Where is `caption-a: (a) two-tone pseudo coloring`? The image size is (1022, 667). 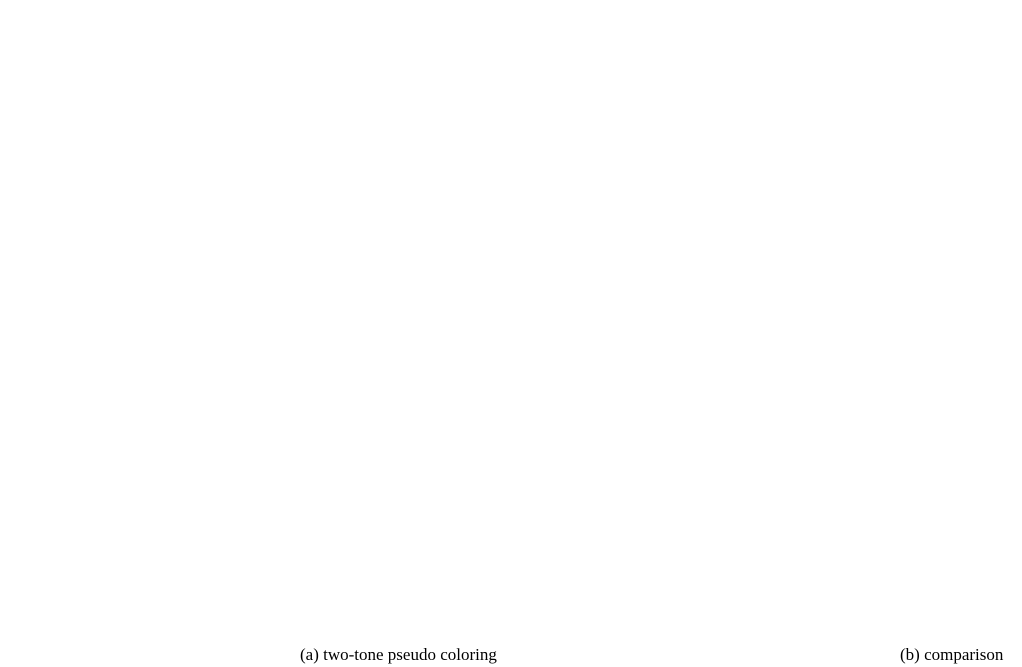 caption-a: (a) two-tone pseudo coloring is located at coordinates (398, 654).